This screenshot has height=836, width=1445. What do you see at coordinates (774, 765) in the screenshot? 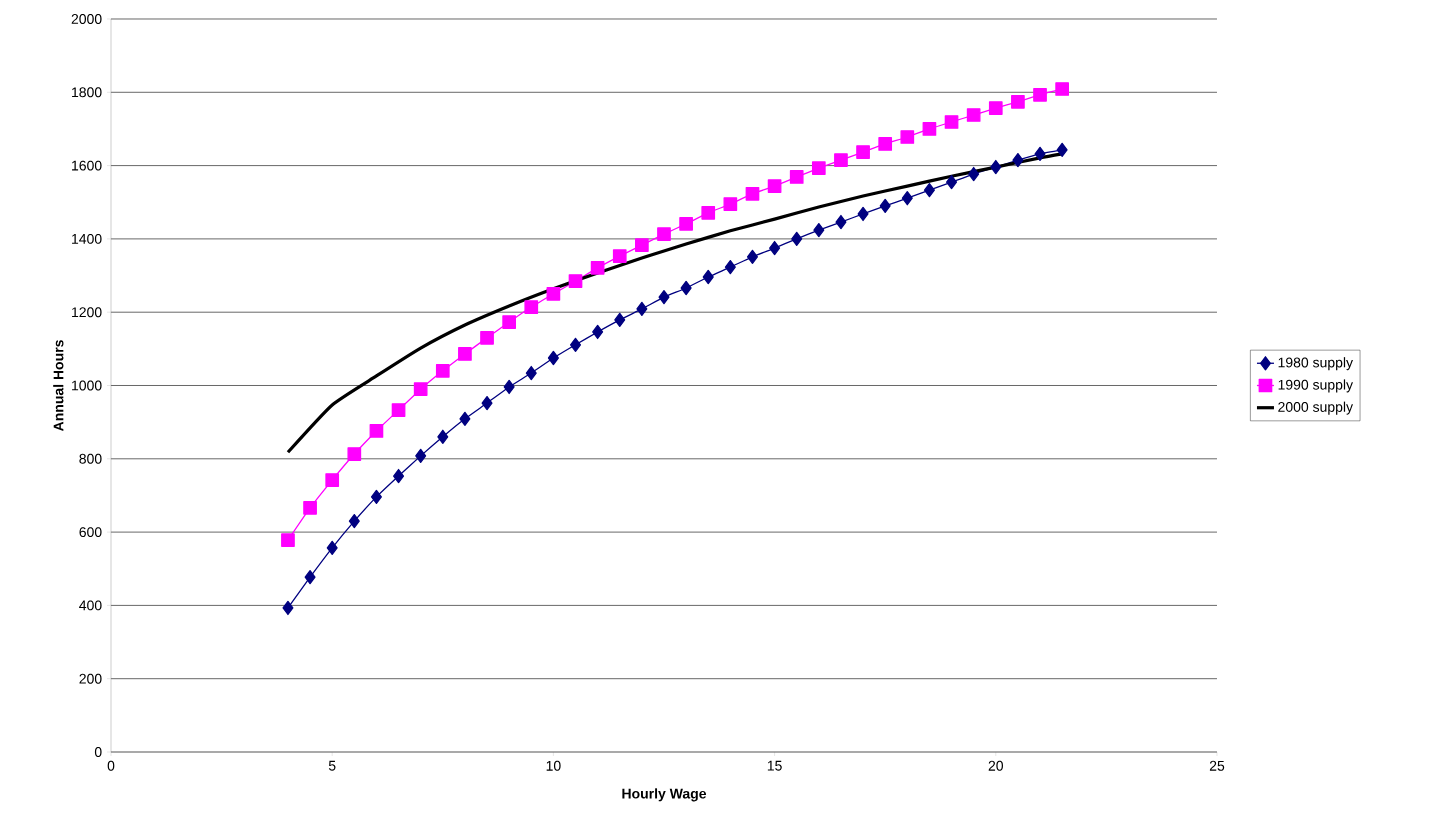
I see `x-tick-label: 15` at bounding box center [774, 765].